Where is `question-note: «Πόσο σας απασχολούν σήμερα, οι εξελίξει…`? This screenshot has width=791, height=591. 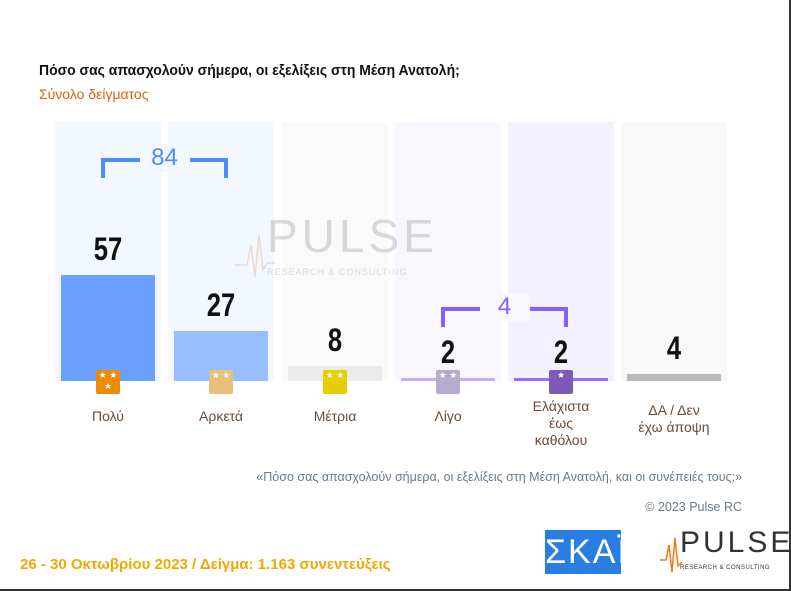
question-note: «Πόσο σας απασχολούν σήμερα, οι εξελίξει… is located at coordinates (499, 477).